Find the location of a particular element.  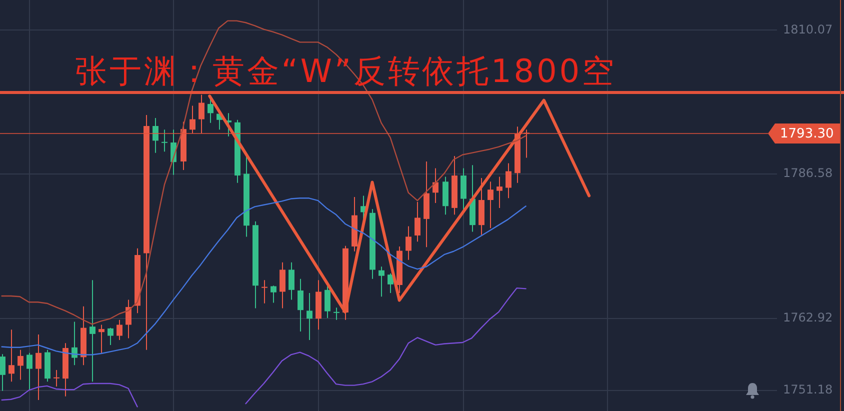

y-tick-label: 1762.92 is located at coordinates (808, 317).